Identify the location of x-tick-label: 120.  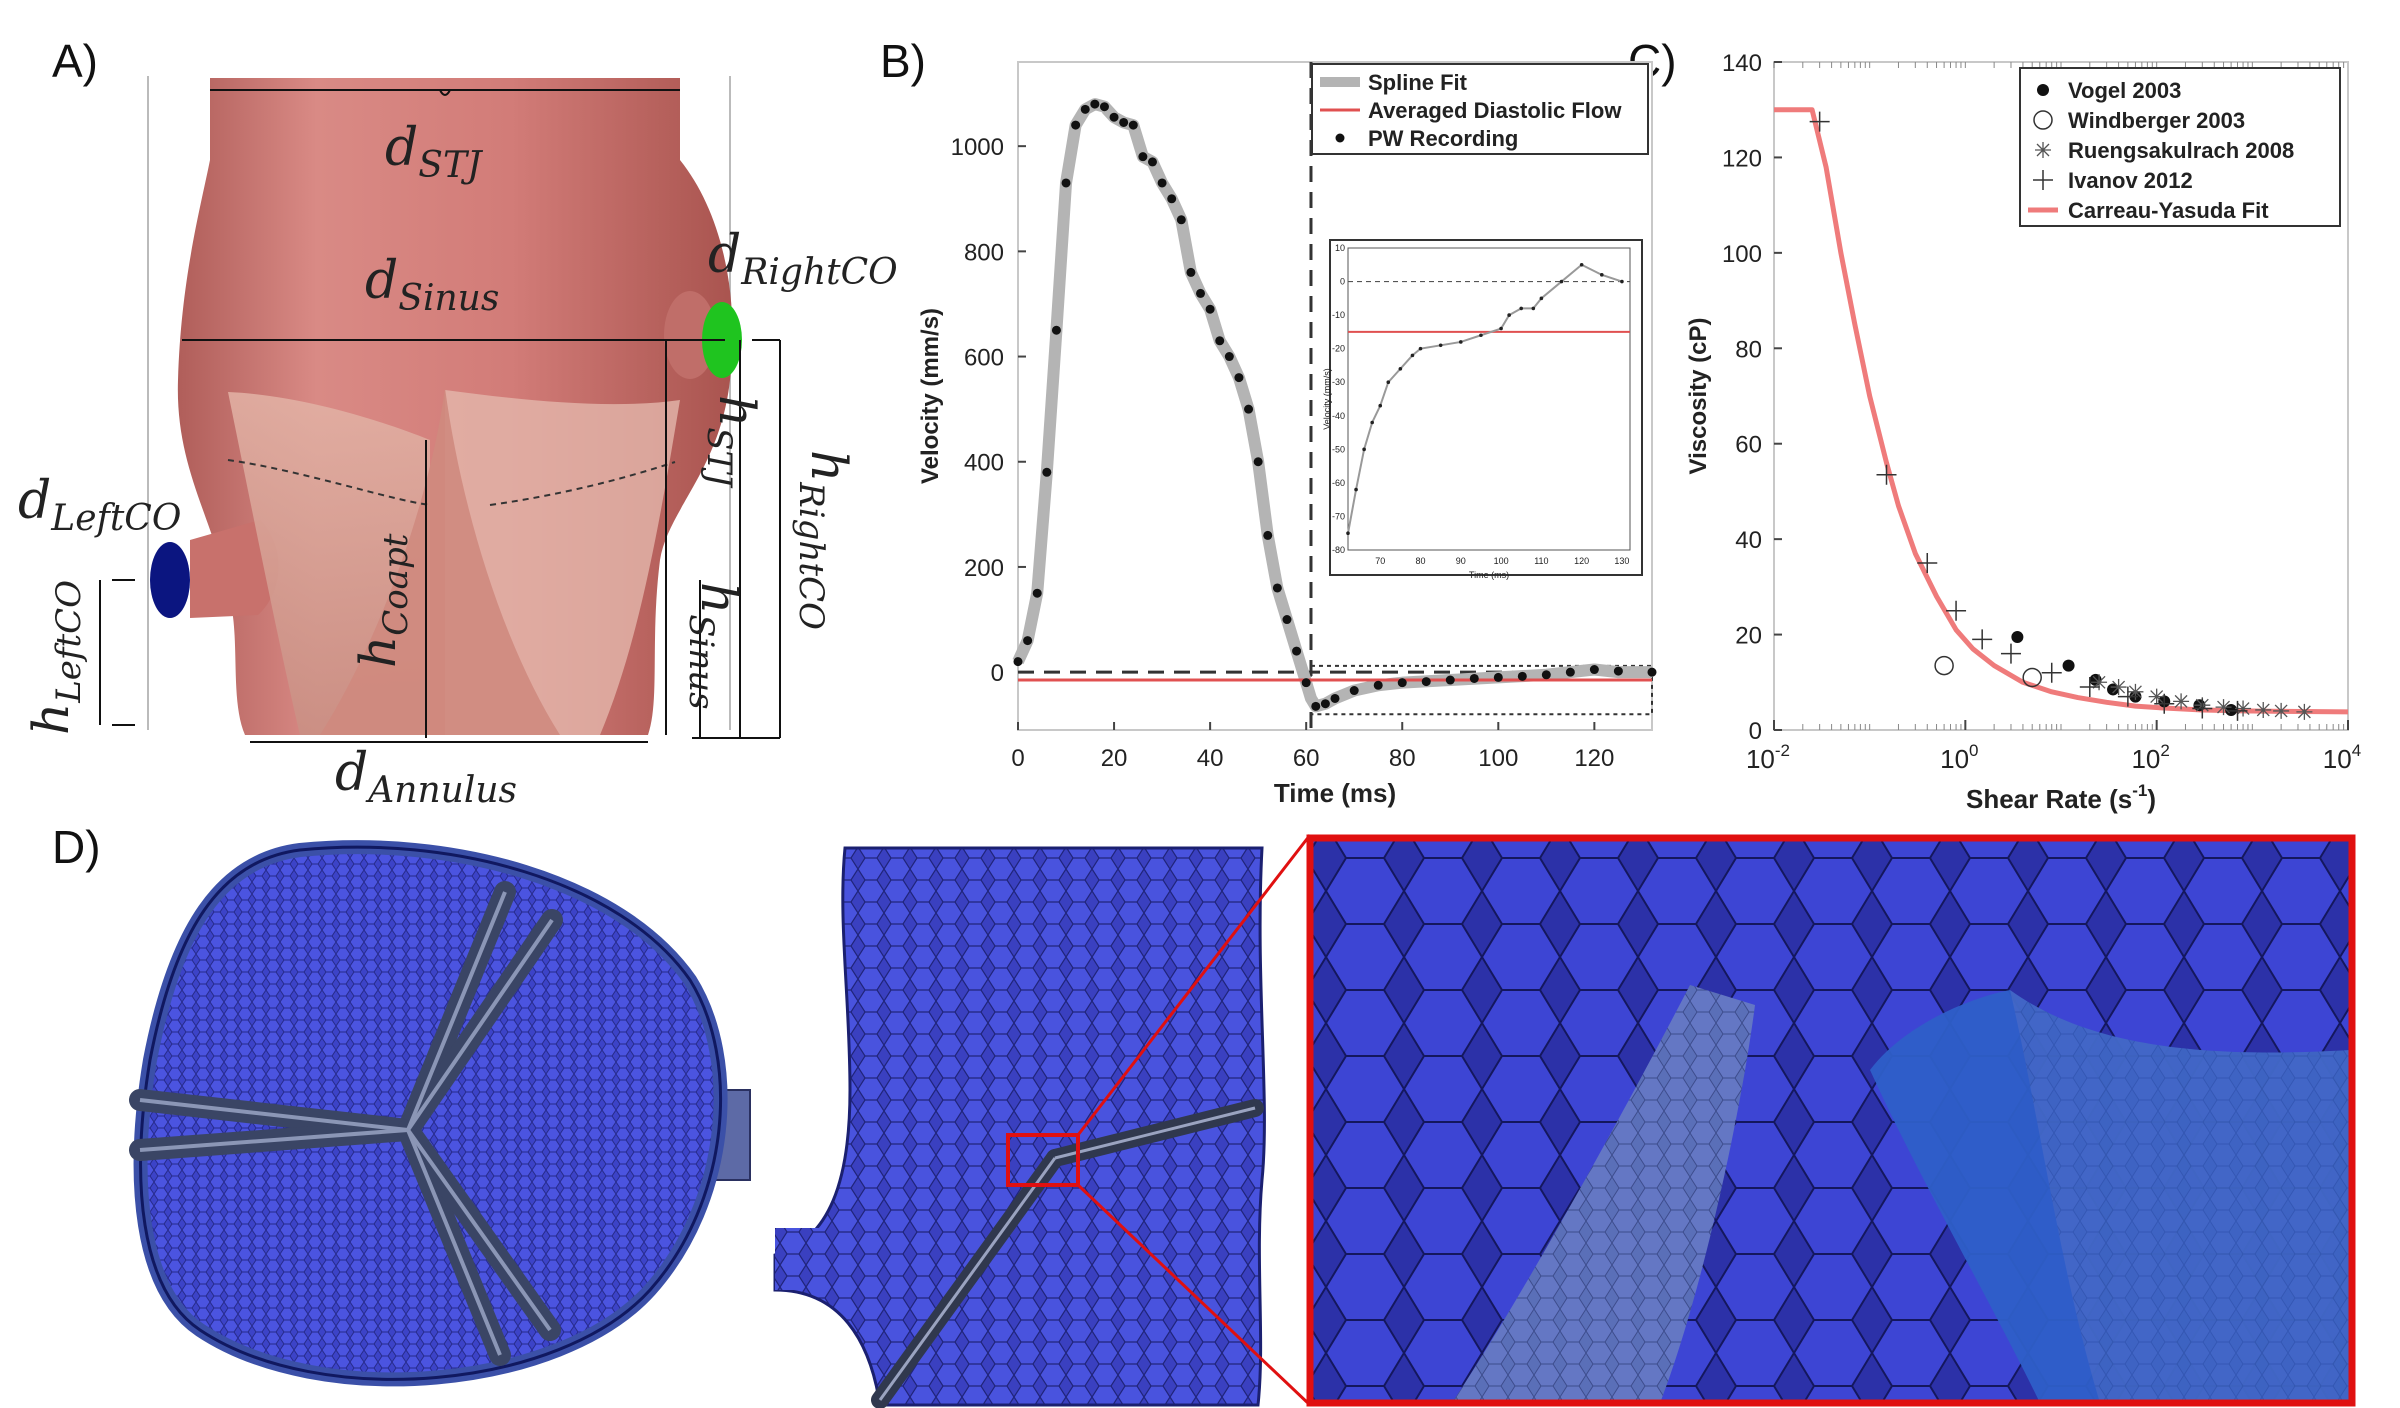
(1594, 758).